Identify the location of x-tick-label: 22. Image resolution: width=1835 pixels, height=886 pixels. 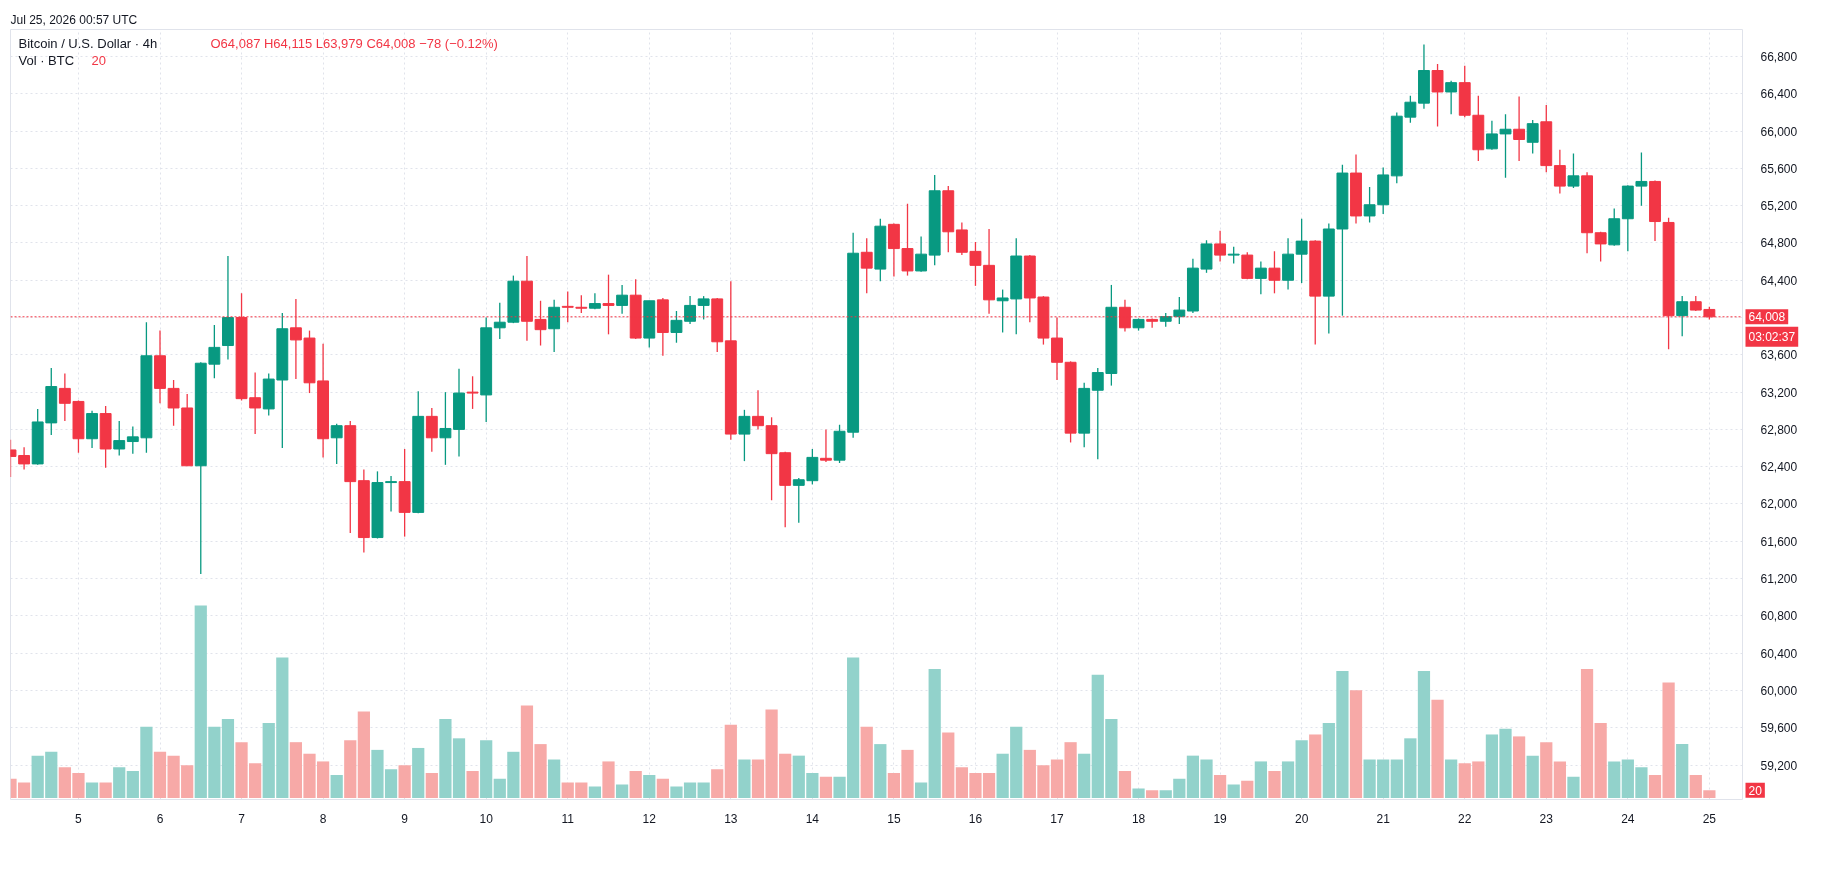
(1465, 818).